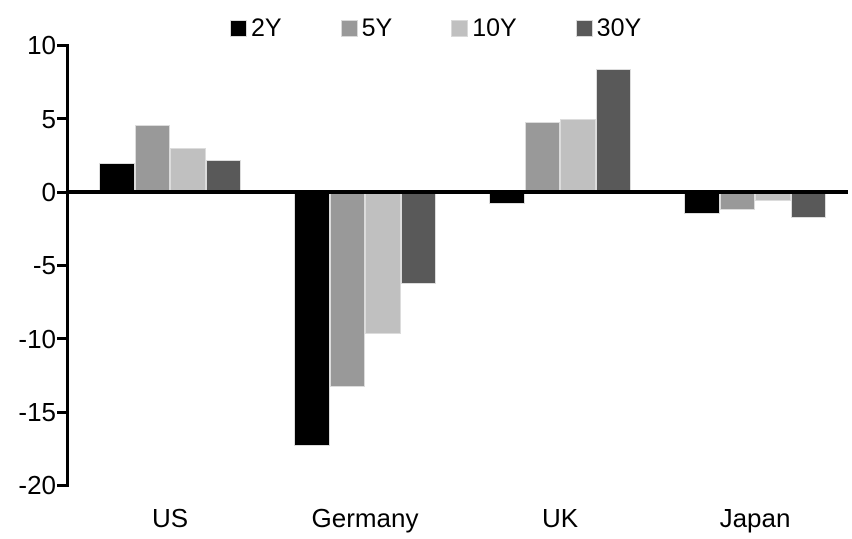  Describe the element at coordinates (170, 518) in the screenshot. I see `x-label-us: US` at that location.